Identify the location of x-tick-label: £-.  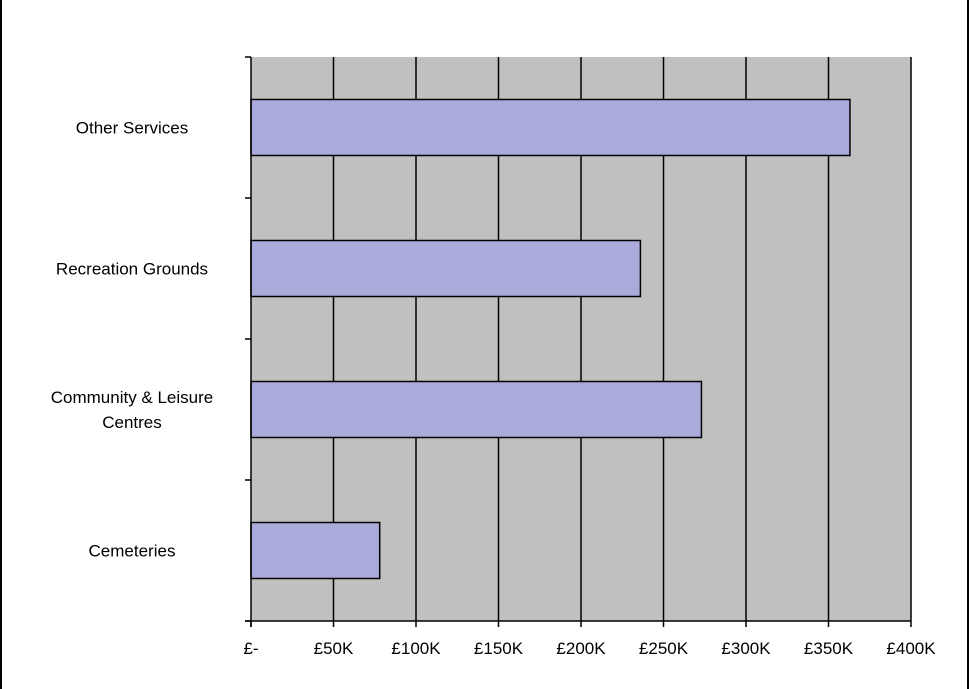
(250, 648).